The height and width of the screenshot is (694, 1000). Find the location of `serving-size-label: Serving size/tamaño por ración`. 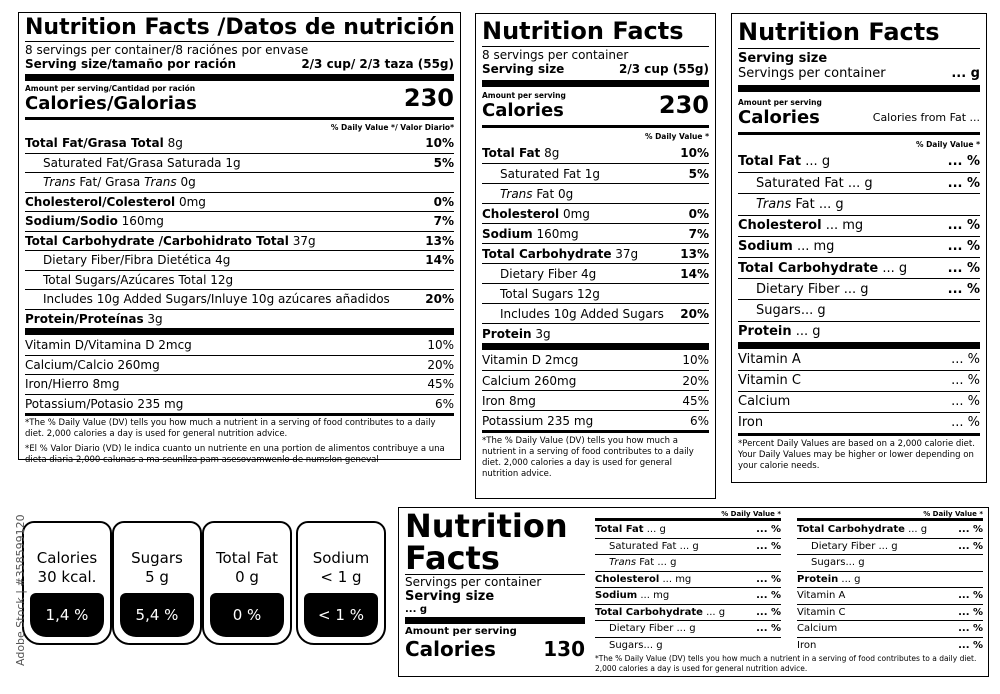

serving-size-label: Serving size/tamaño por ración is located at coordinates (131, 64).